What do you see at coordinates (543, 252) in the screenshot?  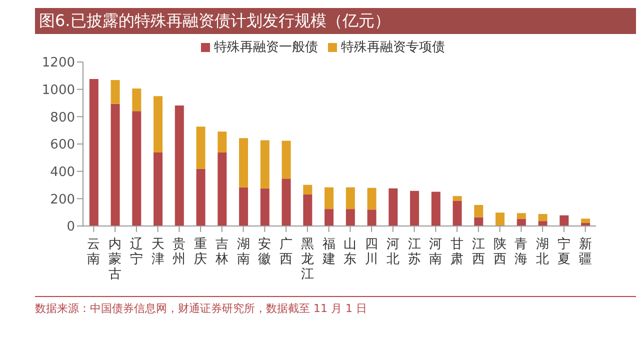 I see `x-tick-label: 湖北` at bounding box center [543, 252].